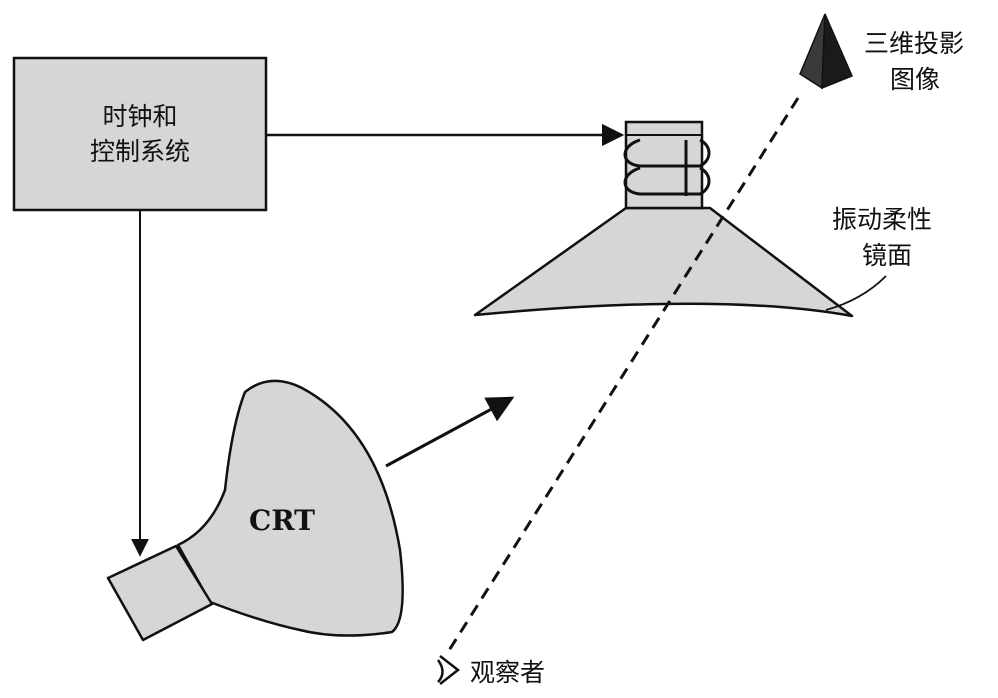  I want to click on eye-icon, so click(448, 670).